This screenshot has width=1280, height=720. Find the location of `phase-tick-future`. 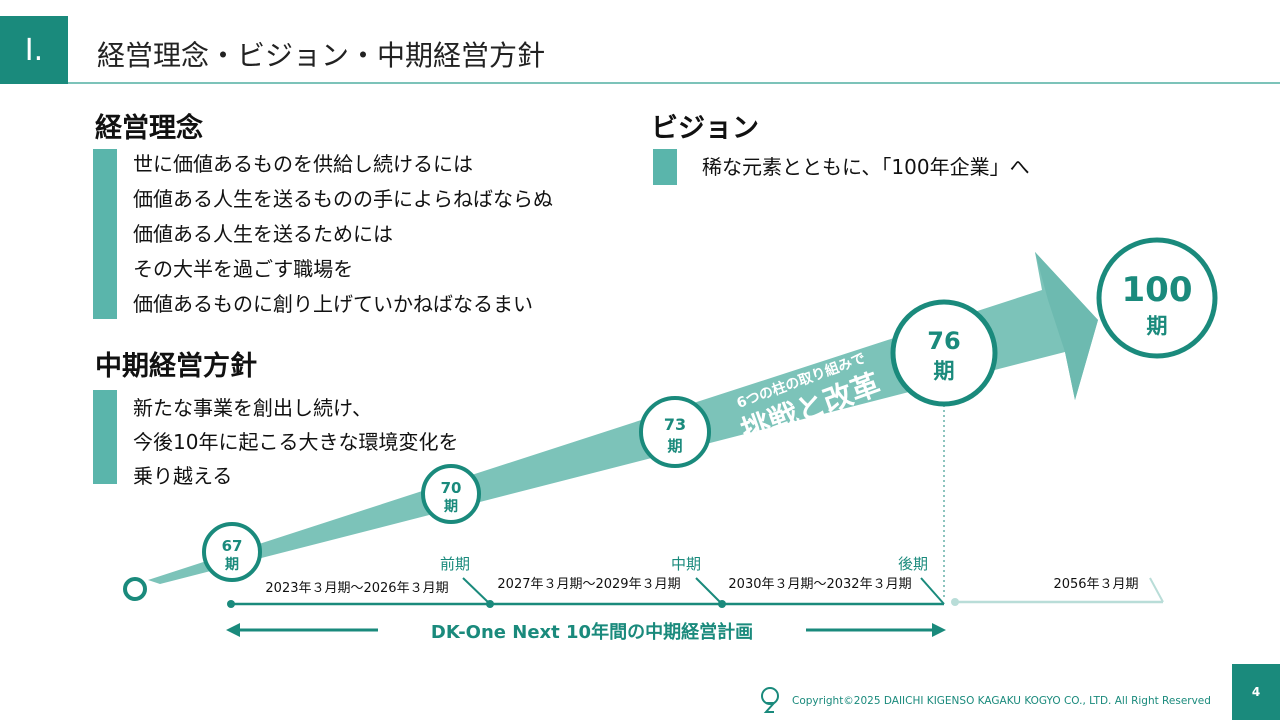

phase-tick-future is located at coordinates (1156, 590).